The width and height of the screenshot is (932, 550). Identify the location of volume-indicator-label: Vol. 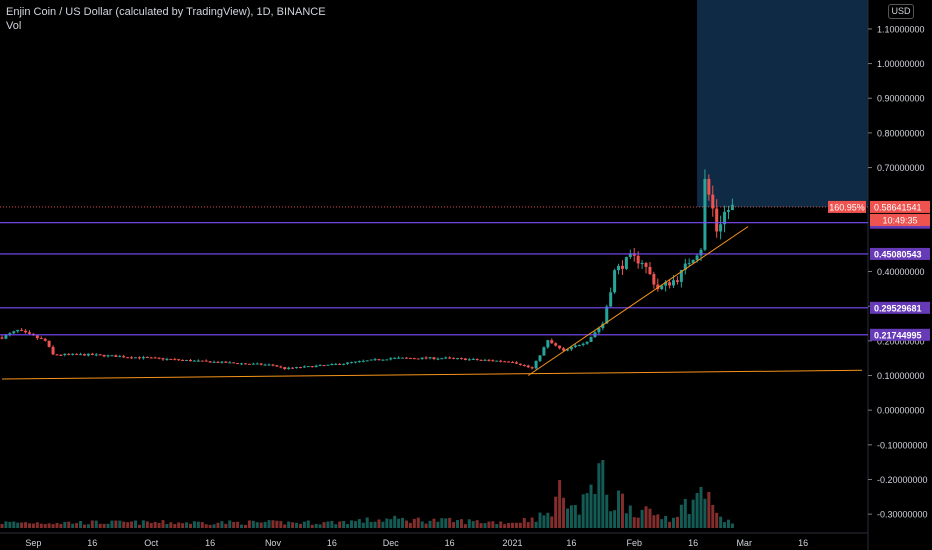
(14, 26).